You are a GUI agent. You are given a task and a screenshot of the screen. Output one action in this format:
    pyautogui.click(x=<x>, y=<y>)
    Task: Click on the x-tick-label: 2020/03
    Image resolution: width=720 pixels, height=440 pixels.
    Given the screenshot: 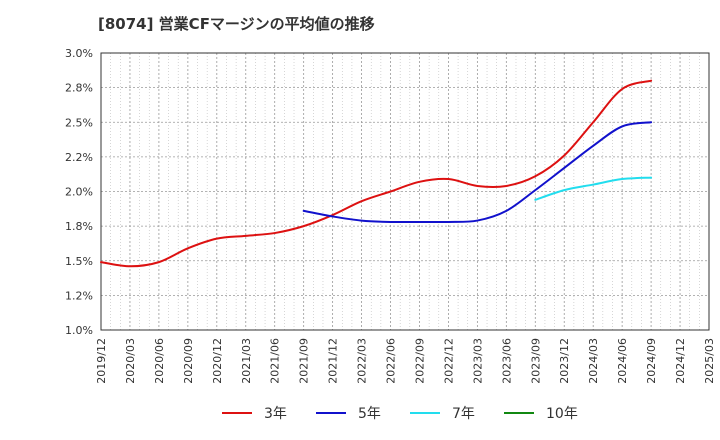 What is the action you would take?
    pyautogui.click(x=130, y=361)
    